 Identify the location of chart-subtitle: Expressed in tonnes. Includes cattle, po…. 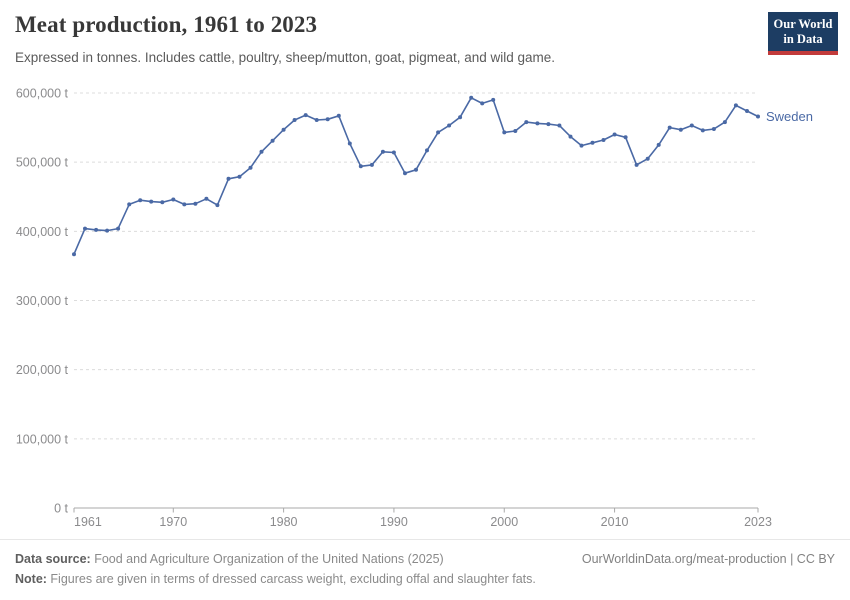
(285, 57).